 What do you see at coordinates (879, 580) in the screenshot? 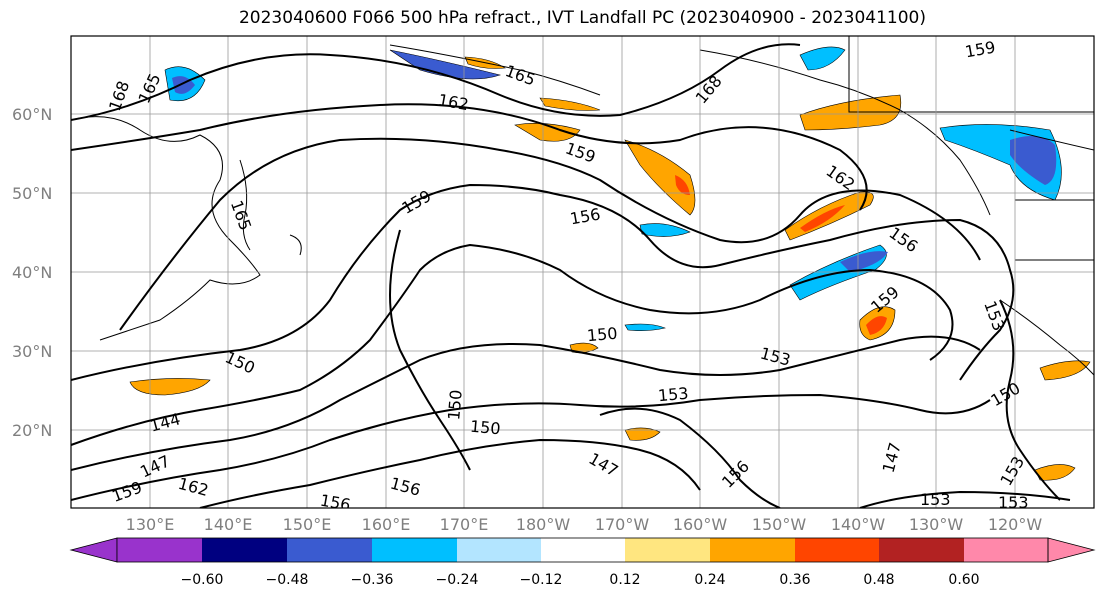
I see `colorbar-tick: 0.48` at bounding box center [879, 580].